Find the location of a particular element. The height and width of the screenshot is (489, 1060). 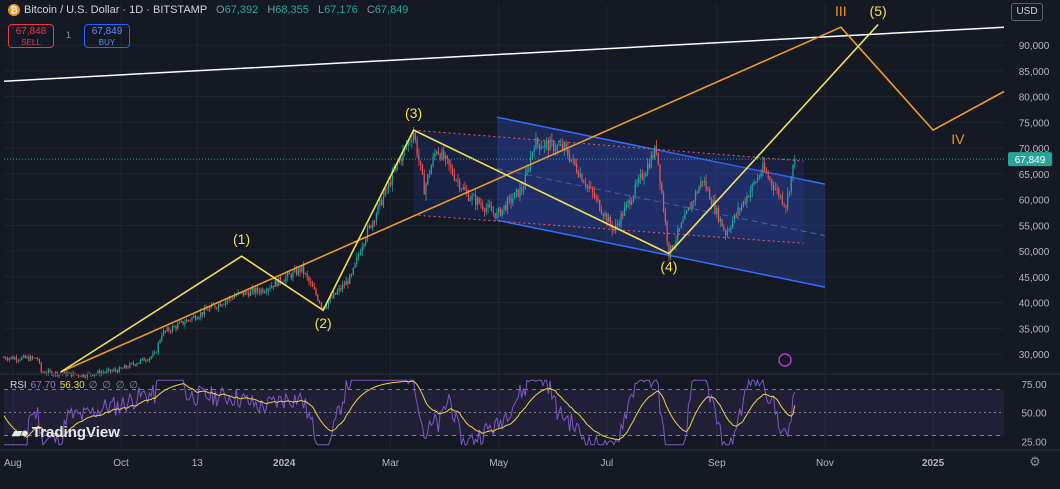

x-tick-label: Oct is located at coordinates (121, 463).